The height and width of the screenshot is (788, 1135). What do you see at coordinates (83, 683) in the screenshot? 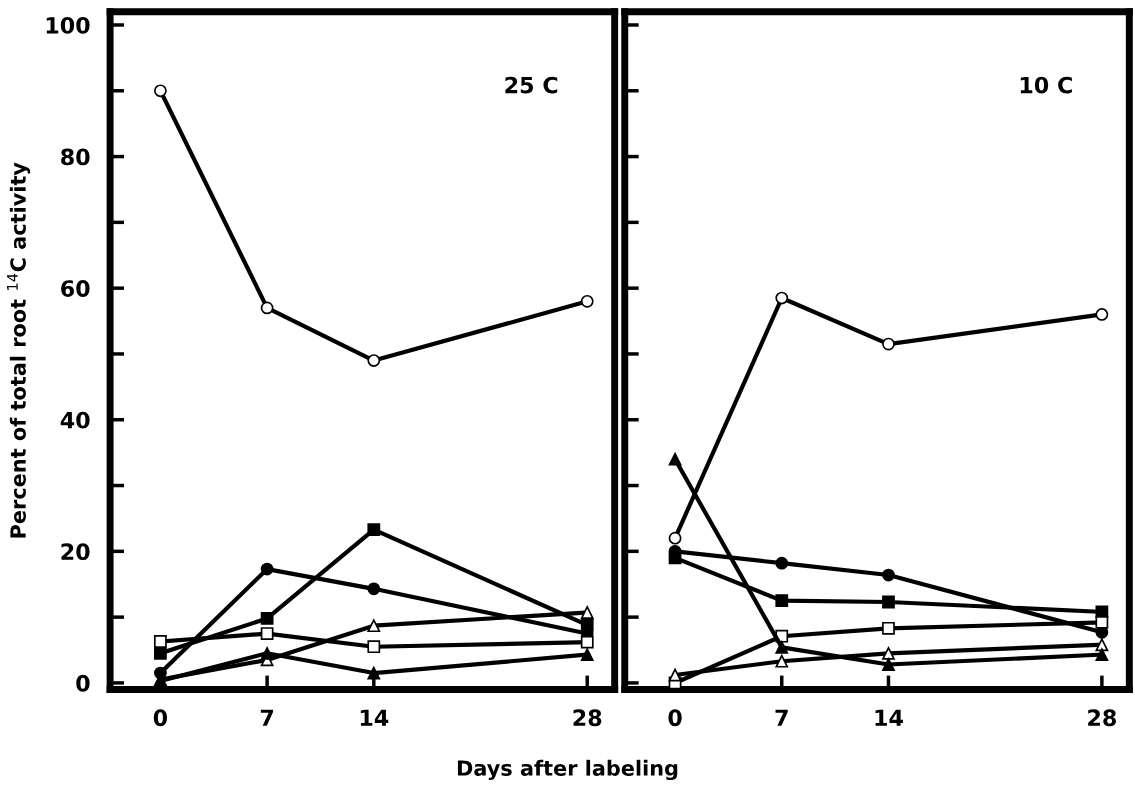
I see `y-tick-label: 0` at bounding box center [83, 683].